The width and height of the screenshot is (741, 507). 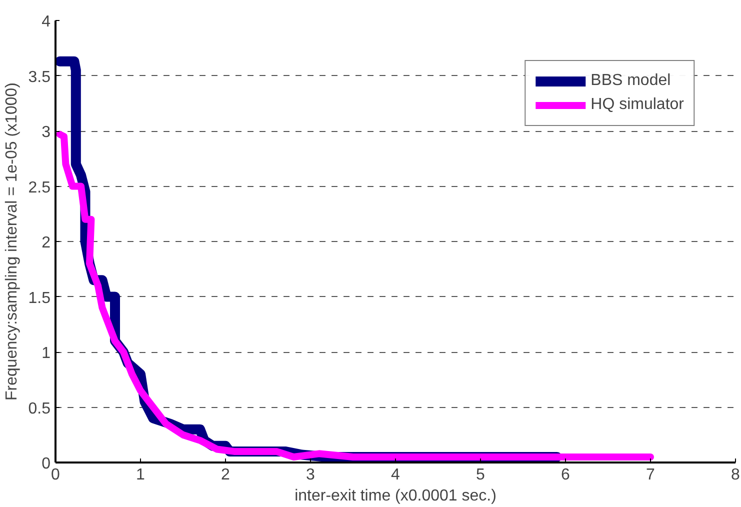 I want to click on legend-label: BBS model, so click(x=630, y=81).